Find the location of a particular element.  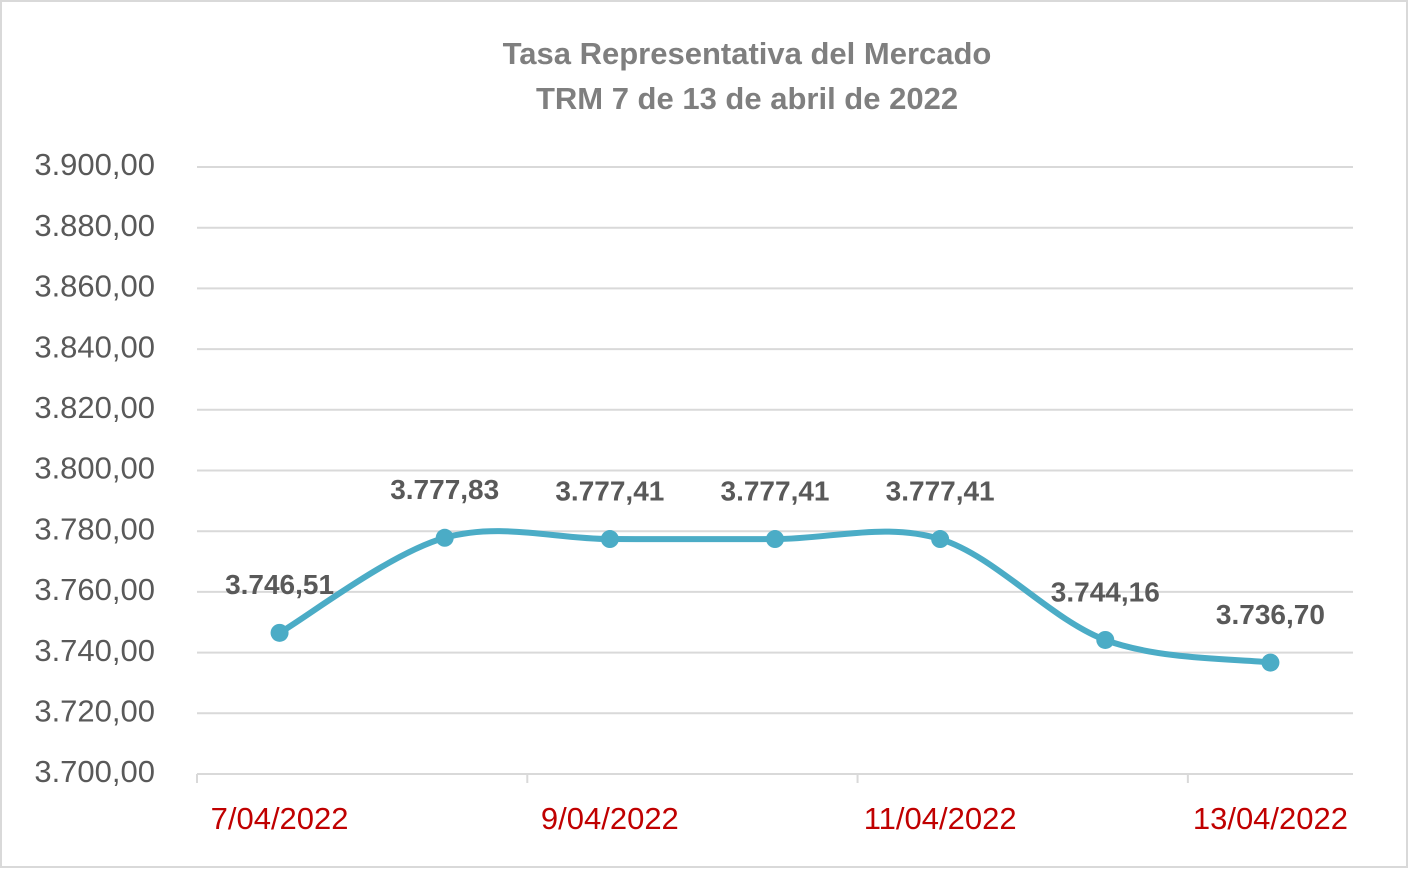

y-tick-label: 3.840,00 is located at coordinates (94, 346).